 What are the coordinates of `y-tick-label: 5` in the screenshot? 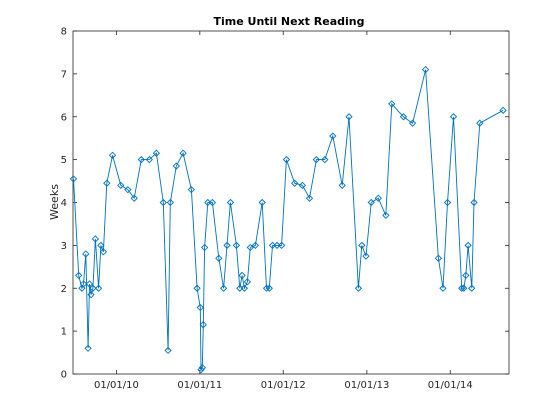 It's located at (64, 160).